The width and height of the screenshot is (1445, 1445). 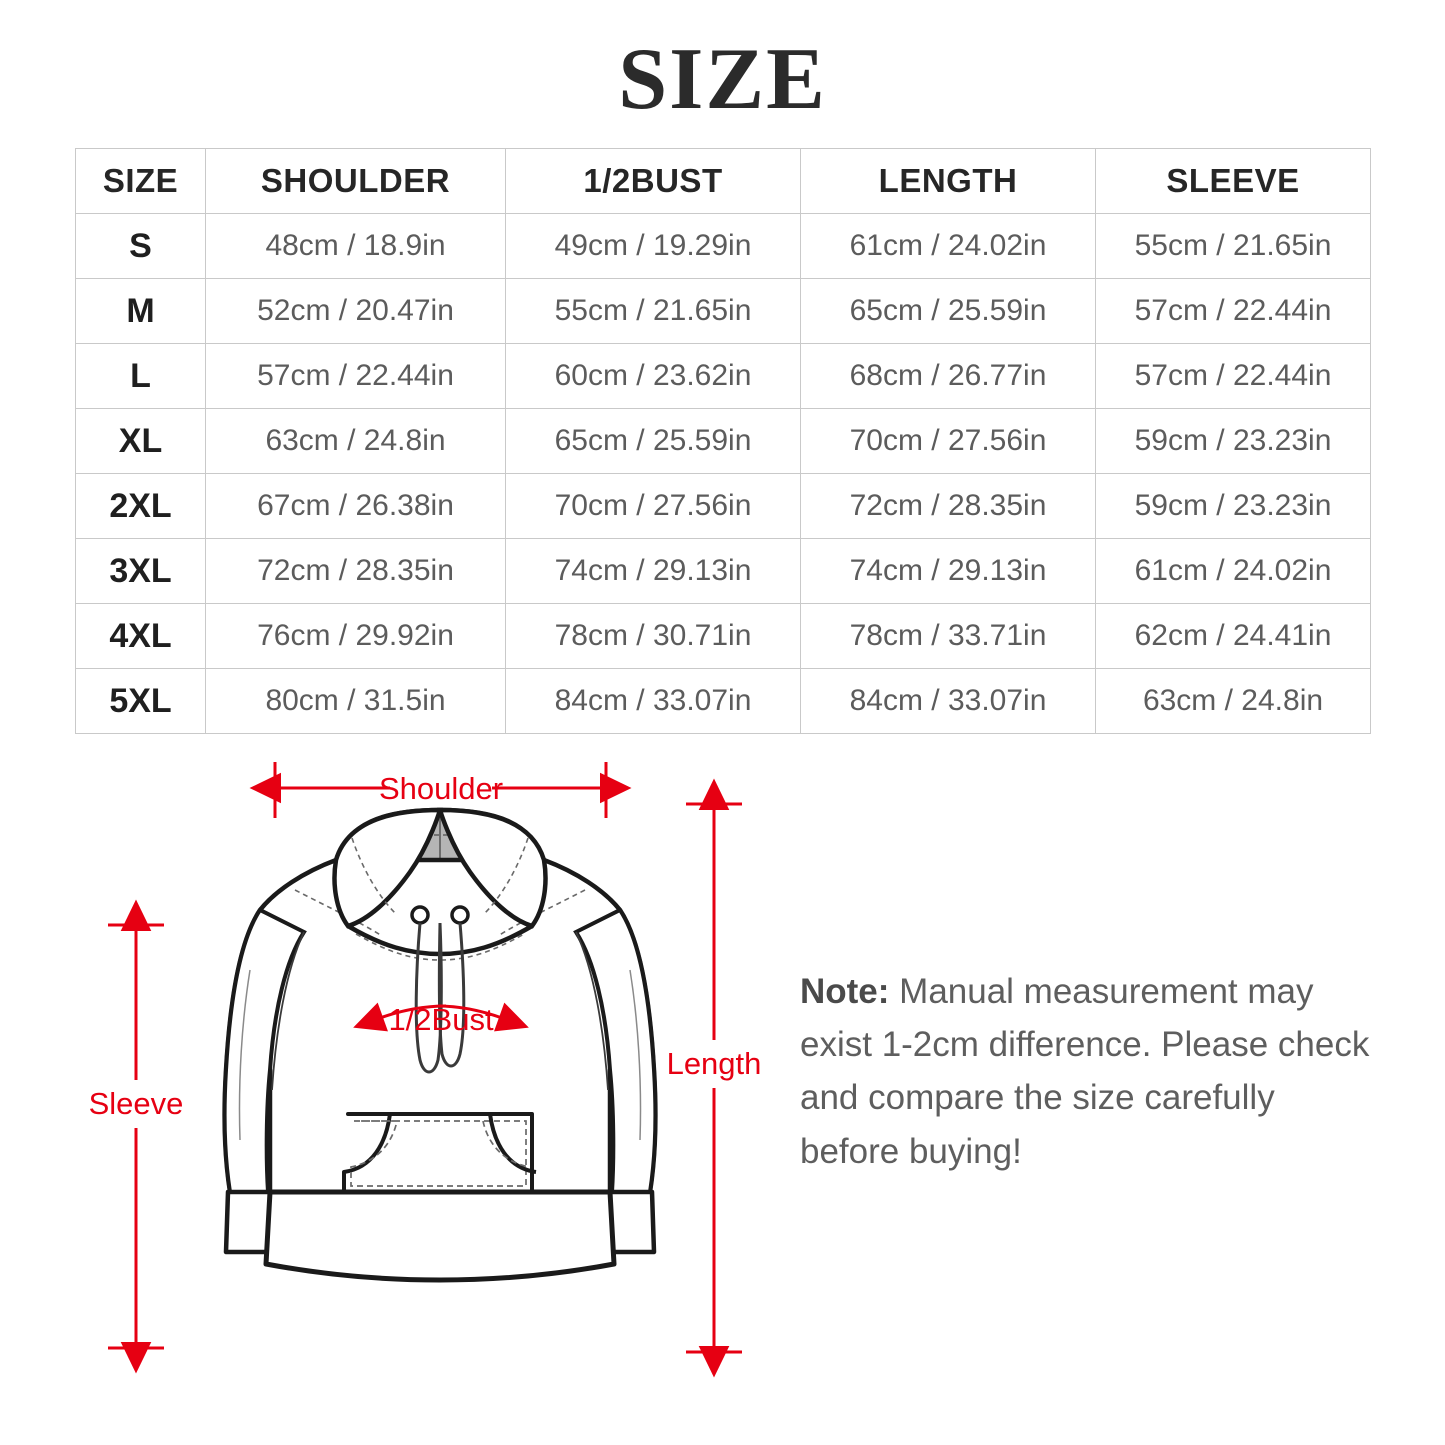 What do you see at coordinates (140, 571) in the screenshot?
I see `cell-size: 3XL` at bounding box center [140, 571].